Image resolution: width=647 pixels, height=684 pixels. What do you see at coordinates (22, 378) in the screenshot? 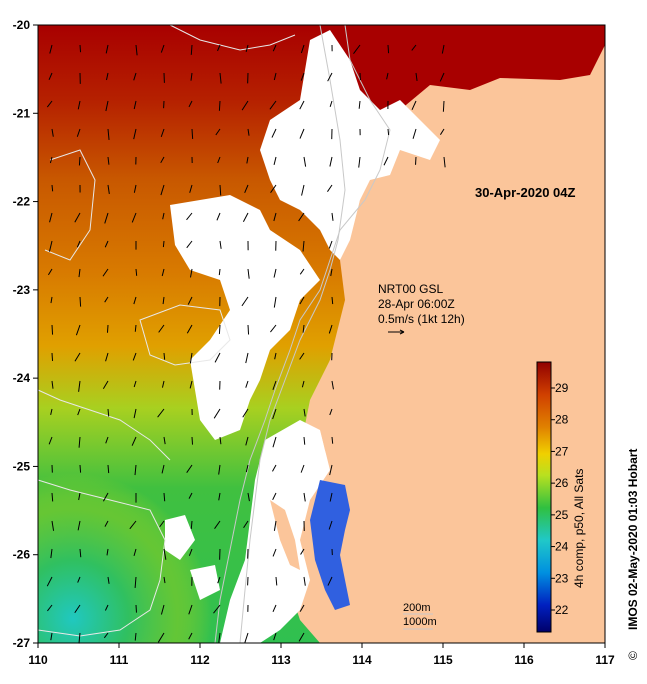
I see `y-tick-label: -24` at bounding box center [22, 378].